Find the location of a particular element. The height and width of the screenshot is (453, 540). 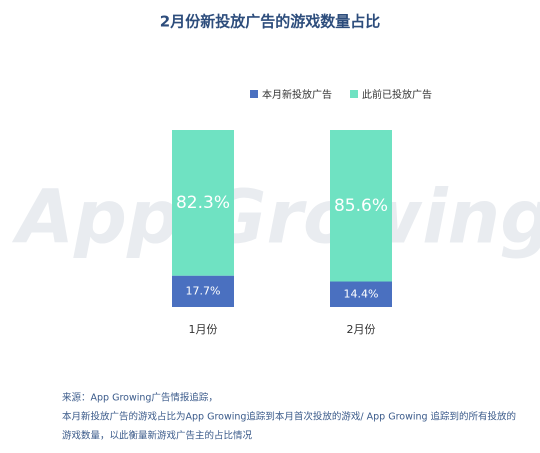

data-label: 14.4% is located at coordinates (361, 293).